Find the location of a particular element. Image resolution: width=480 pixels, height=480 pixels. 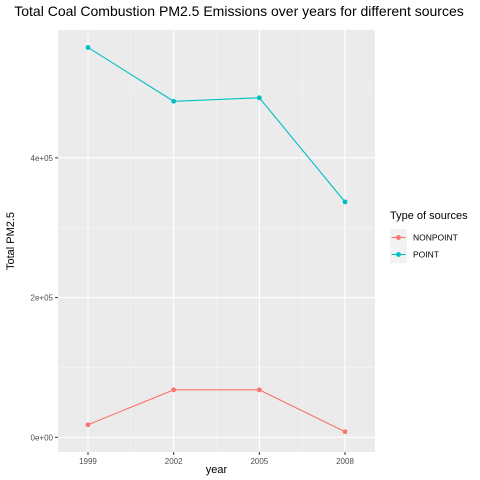

y-axis: 0e+00 2e+05 4e+05 is located at coordinates (44, 298).